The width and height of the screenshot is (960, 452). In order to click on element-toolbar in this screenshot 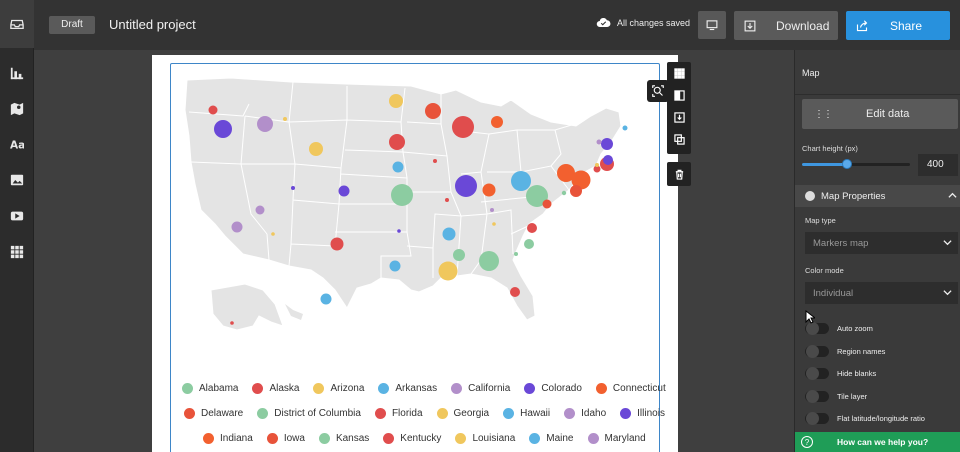, I will do `click(679, 108)`.